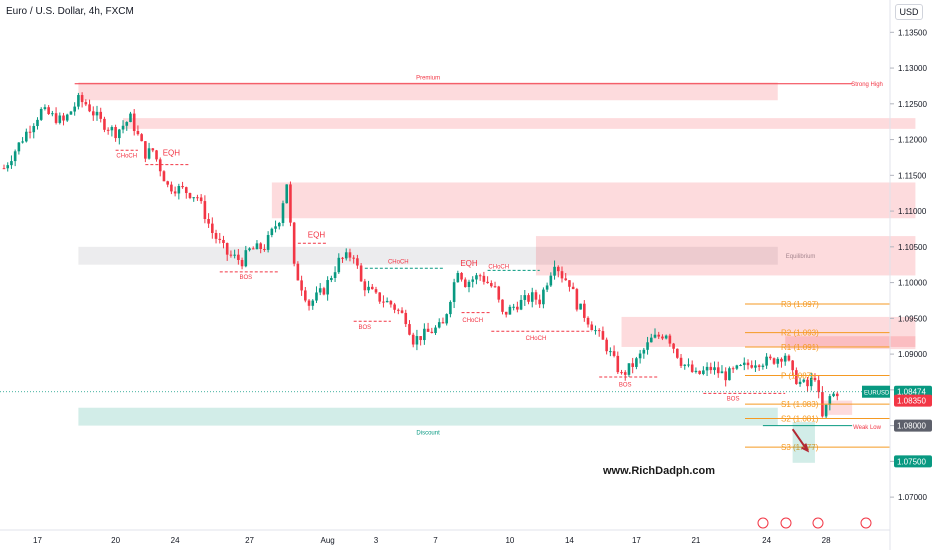 The image size is (932, 550). I want to click on watermark: www.RichDadph.com, so click(658, 471).